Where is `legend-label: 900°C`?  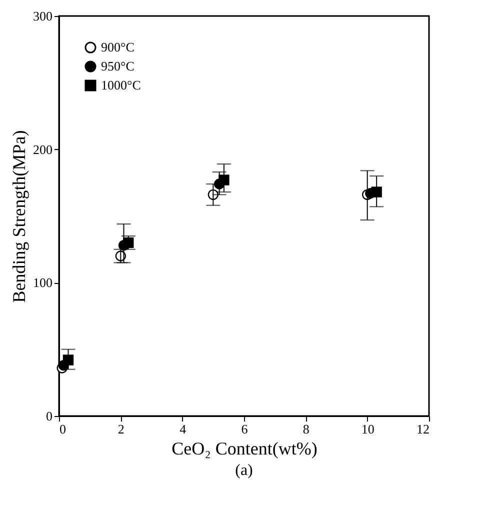
legend-label: 900°C is located at coordinates (117, 47).